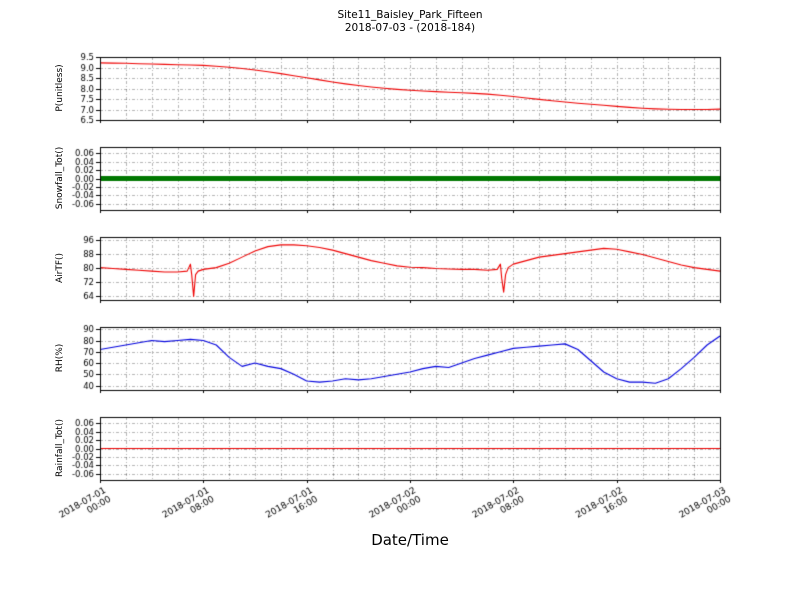  I want to click on y-axis-label-air-temp: AirTF(), so click(60, 268).